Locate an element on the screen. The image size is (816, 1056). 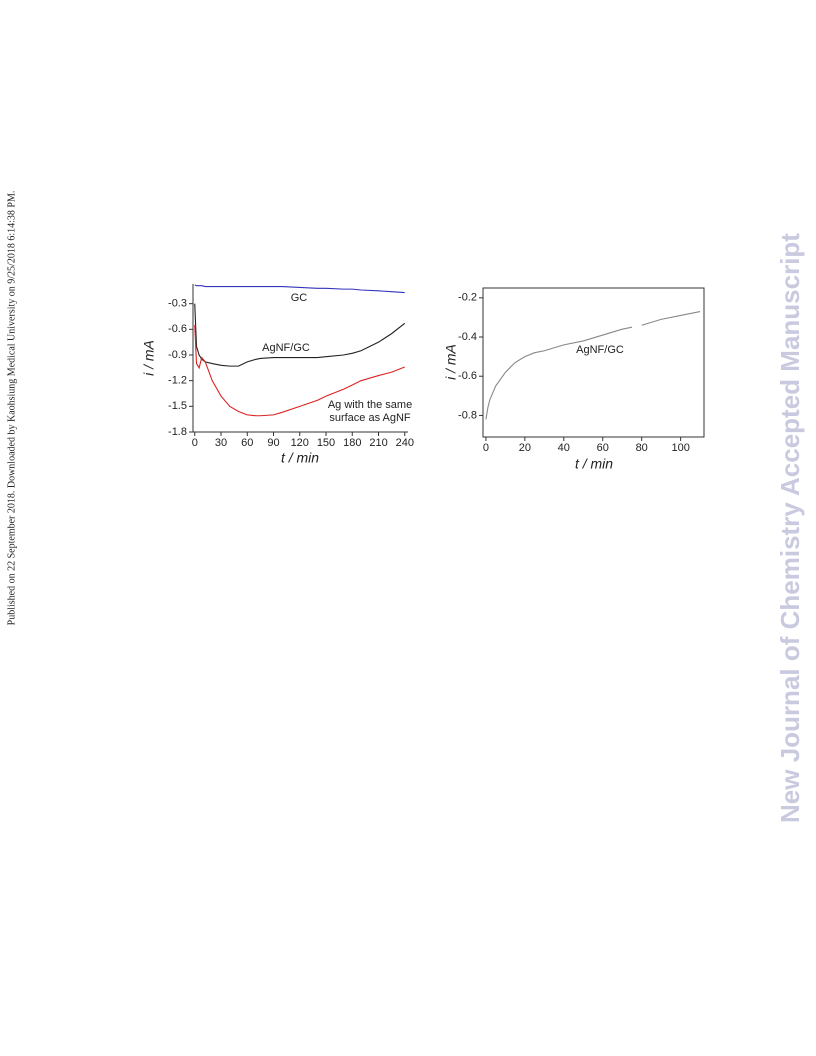
annotation: Ag with the same is located at coordinates (370, 405).